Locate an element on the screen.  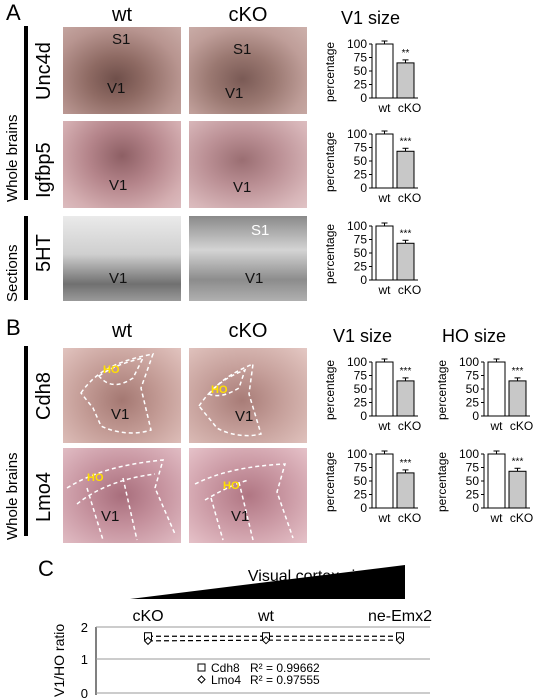
photo-lmo4-wt: HO V1 is located at coordinates (122, 495).